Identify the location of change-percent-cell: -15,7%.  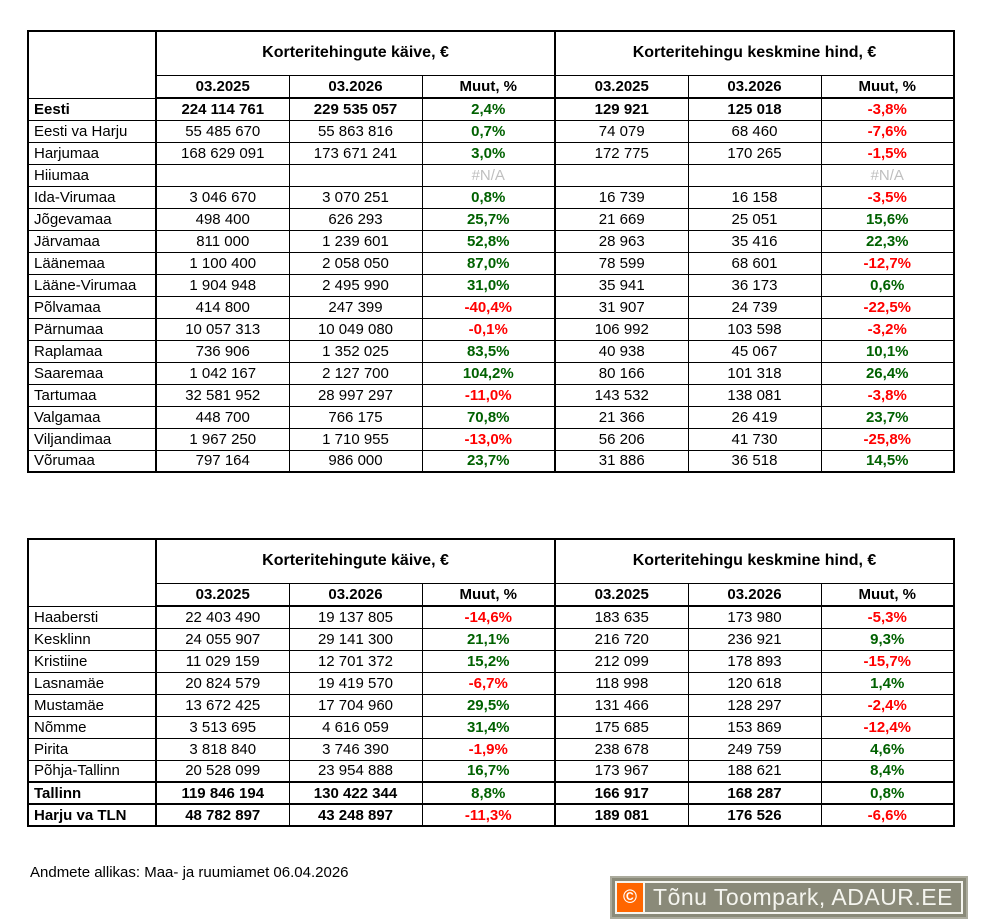
(887, 661).